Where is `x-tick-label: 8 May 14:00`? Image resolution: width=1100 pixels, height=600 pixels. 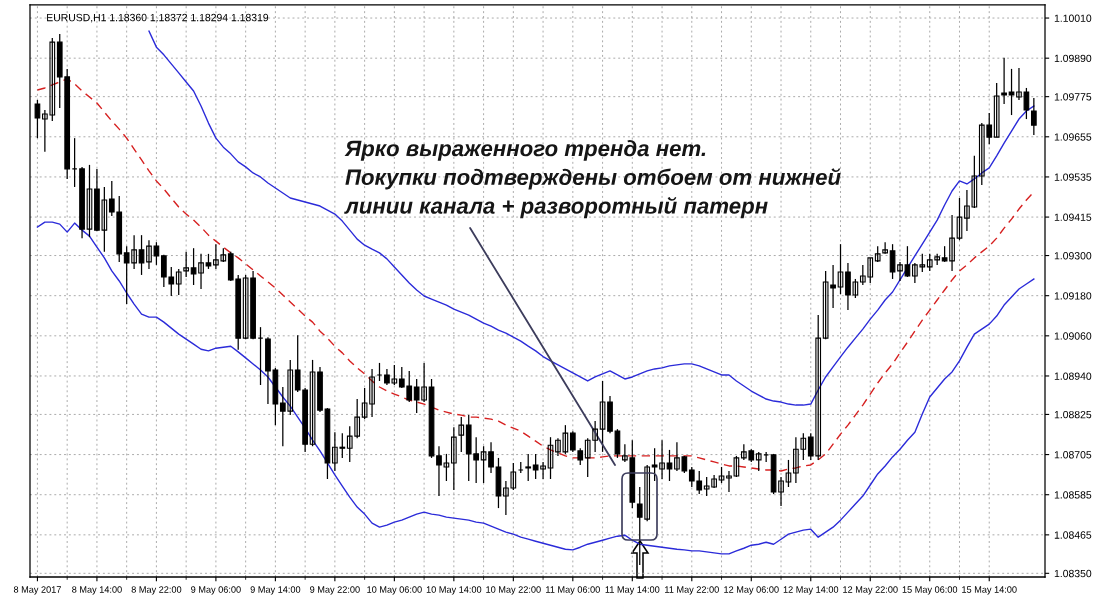
x-tick-label: 8 May 14:00 is located at coordinates (97, 590).